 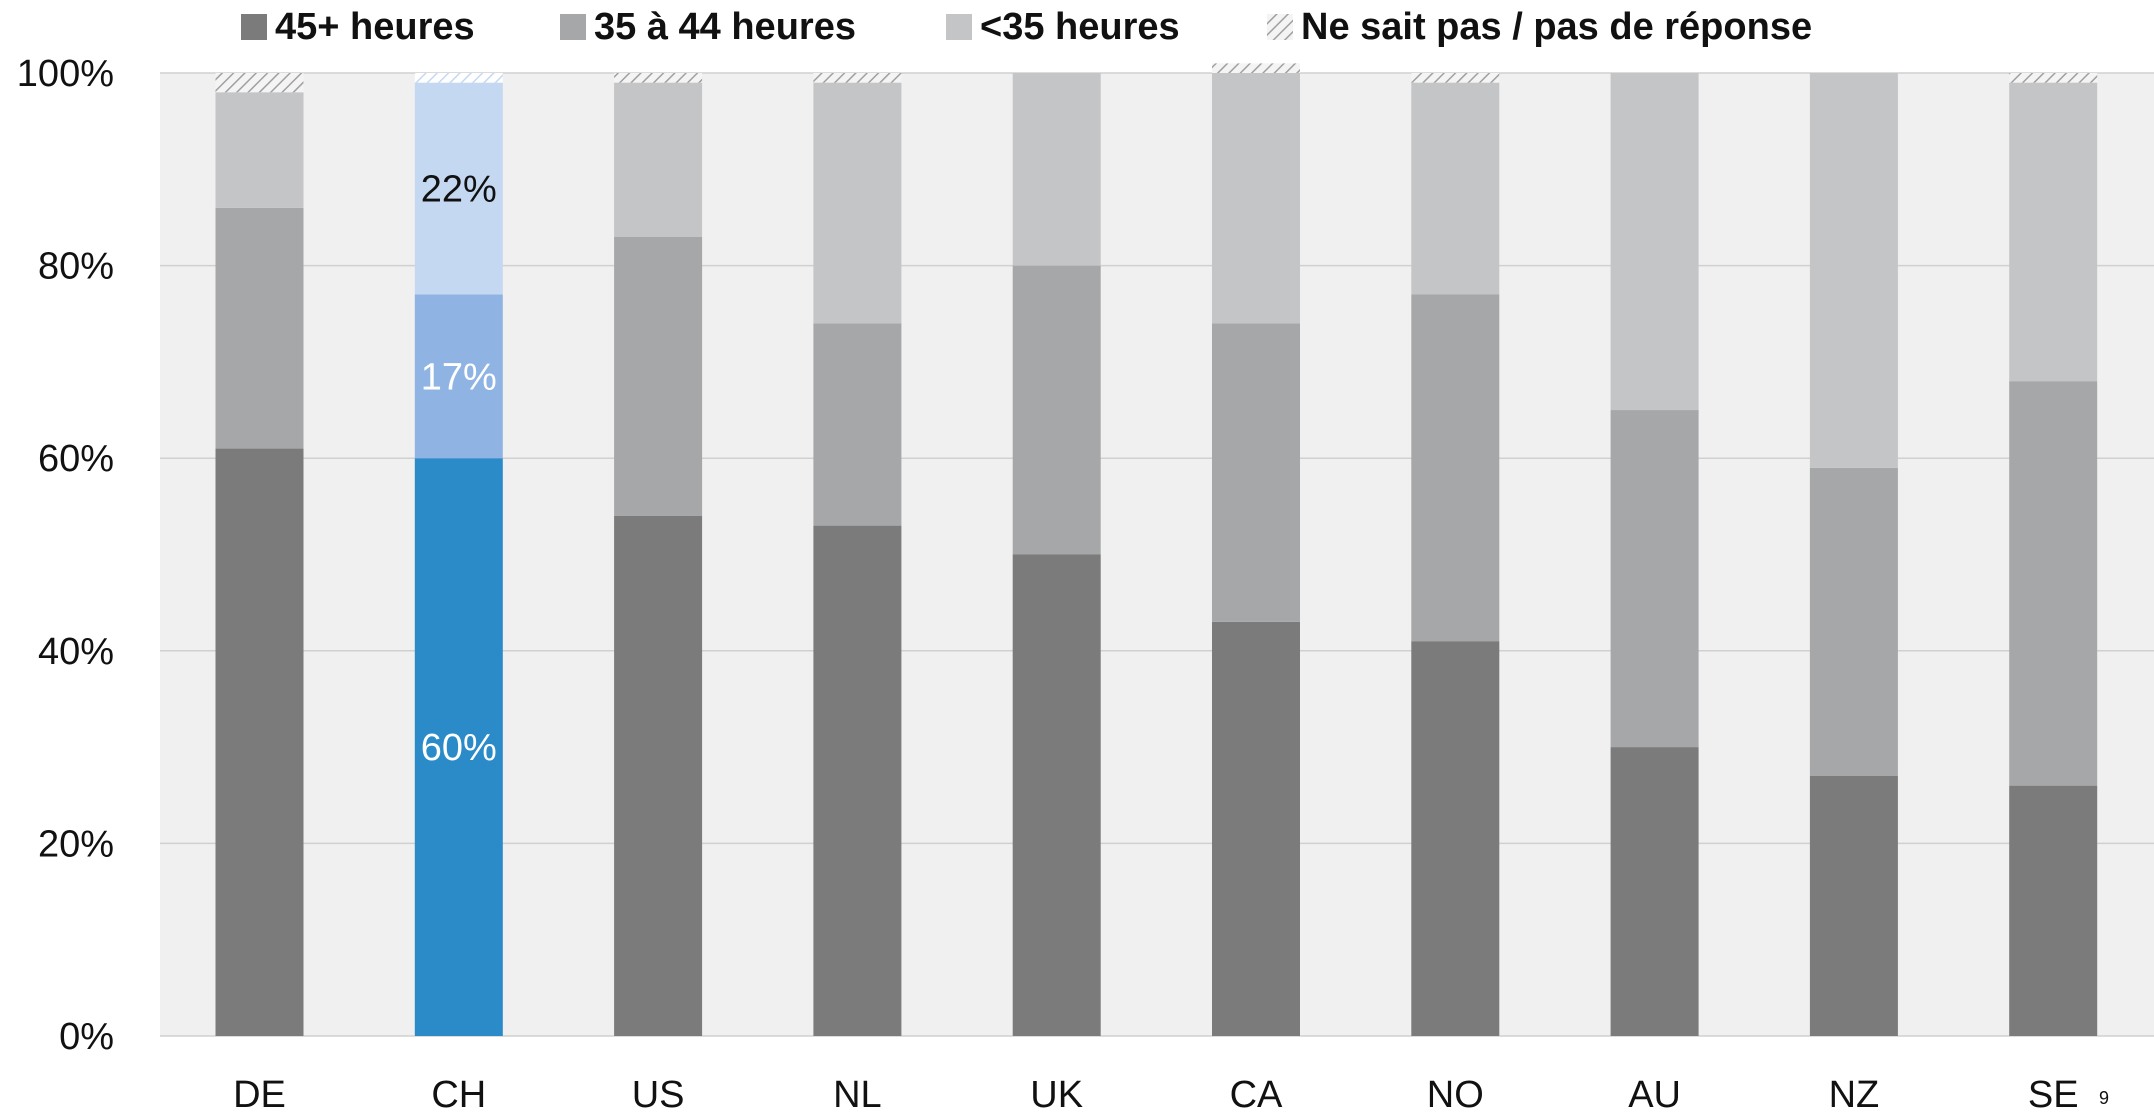 What do you see at coordinates (1654, 1093) in the screenshot?
I see `x-tick-label: AU` at bounding box center [1654, 1093].